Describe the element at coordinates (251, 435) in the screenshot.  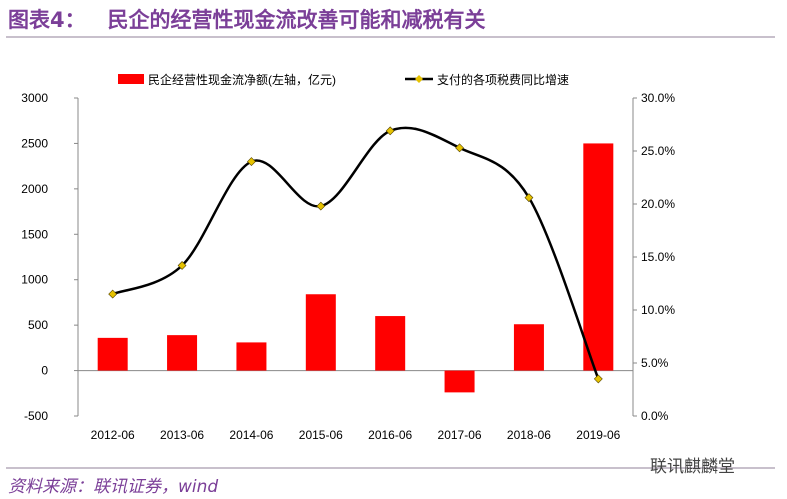
I see `x-tick-label: 2014-06` at that location.